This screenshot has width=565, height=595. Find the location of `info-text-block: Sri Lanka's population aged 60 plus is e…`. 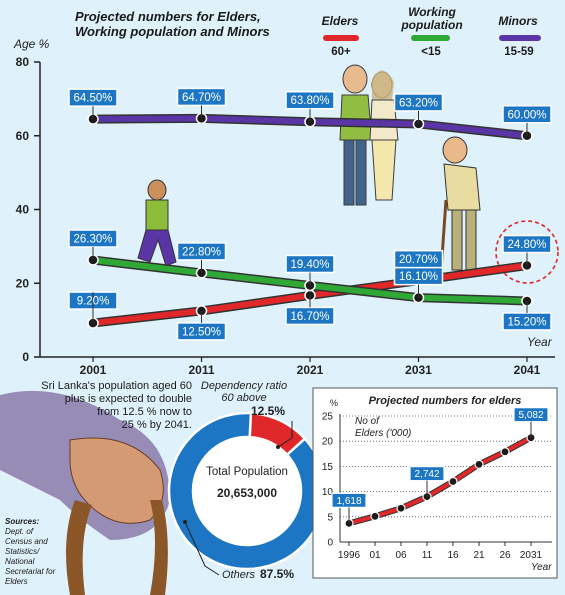

info-text-block: Sri Lanka's population aged 60 plus is e… is located at coordinates (116, 405).